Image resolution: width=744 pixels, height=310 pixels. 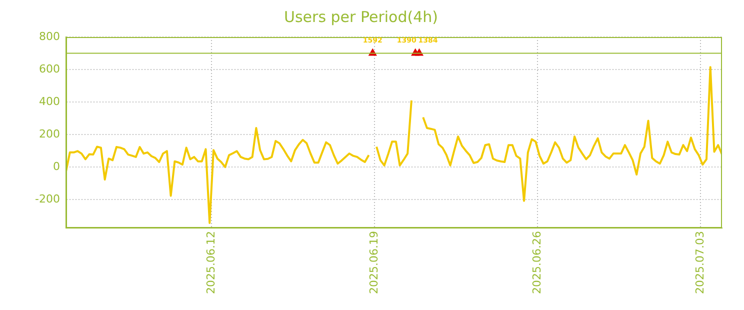 I want to click on x-tick-label: 2025.06.26, so click(x=537, y=262).